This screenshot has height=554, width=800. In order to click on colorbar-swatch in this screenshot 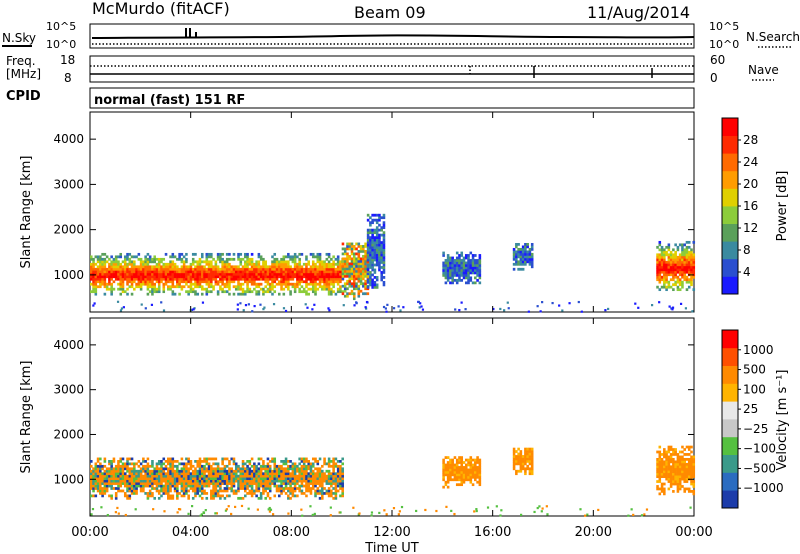, I will do `click(730, 463)`.